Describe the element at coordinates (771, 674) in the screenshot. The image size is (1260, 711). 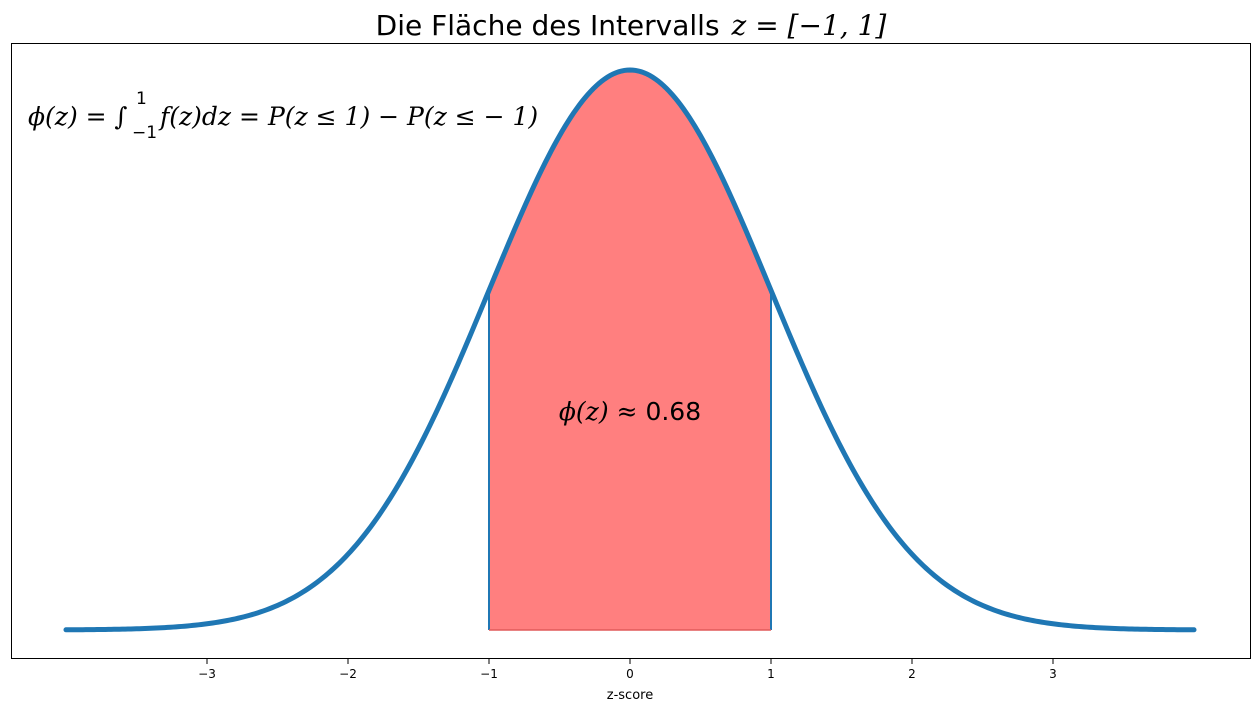
I see `x-tick-label: 1` at that location.